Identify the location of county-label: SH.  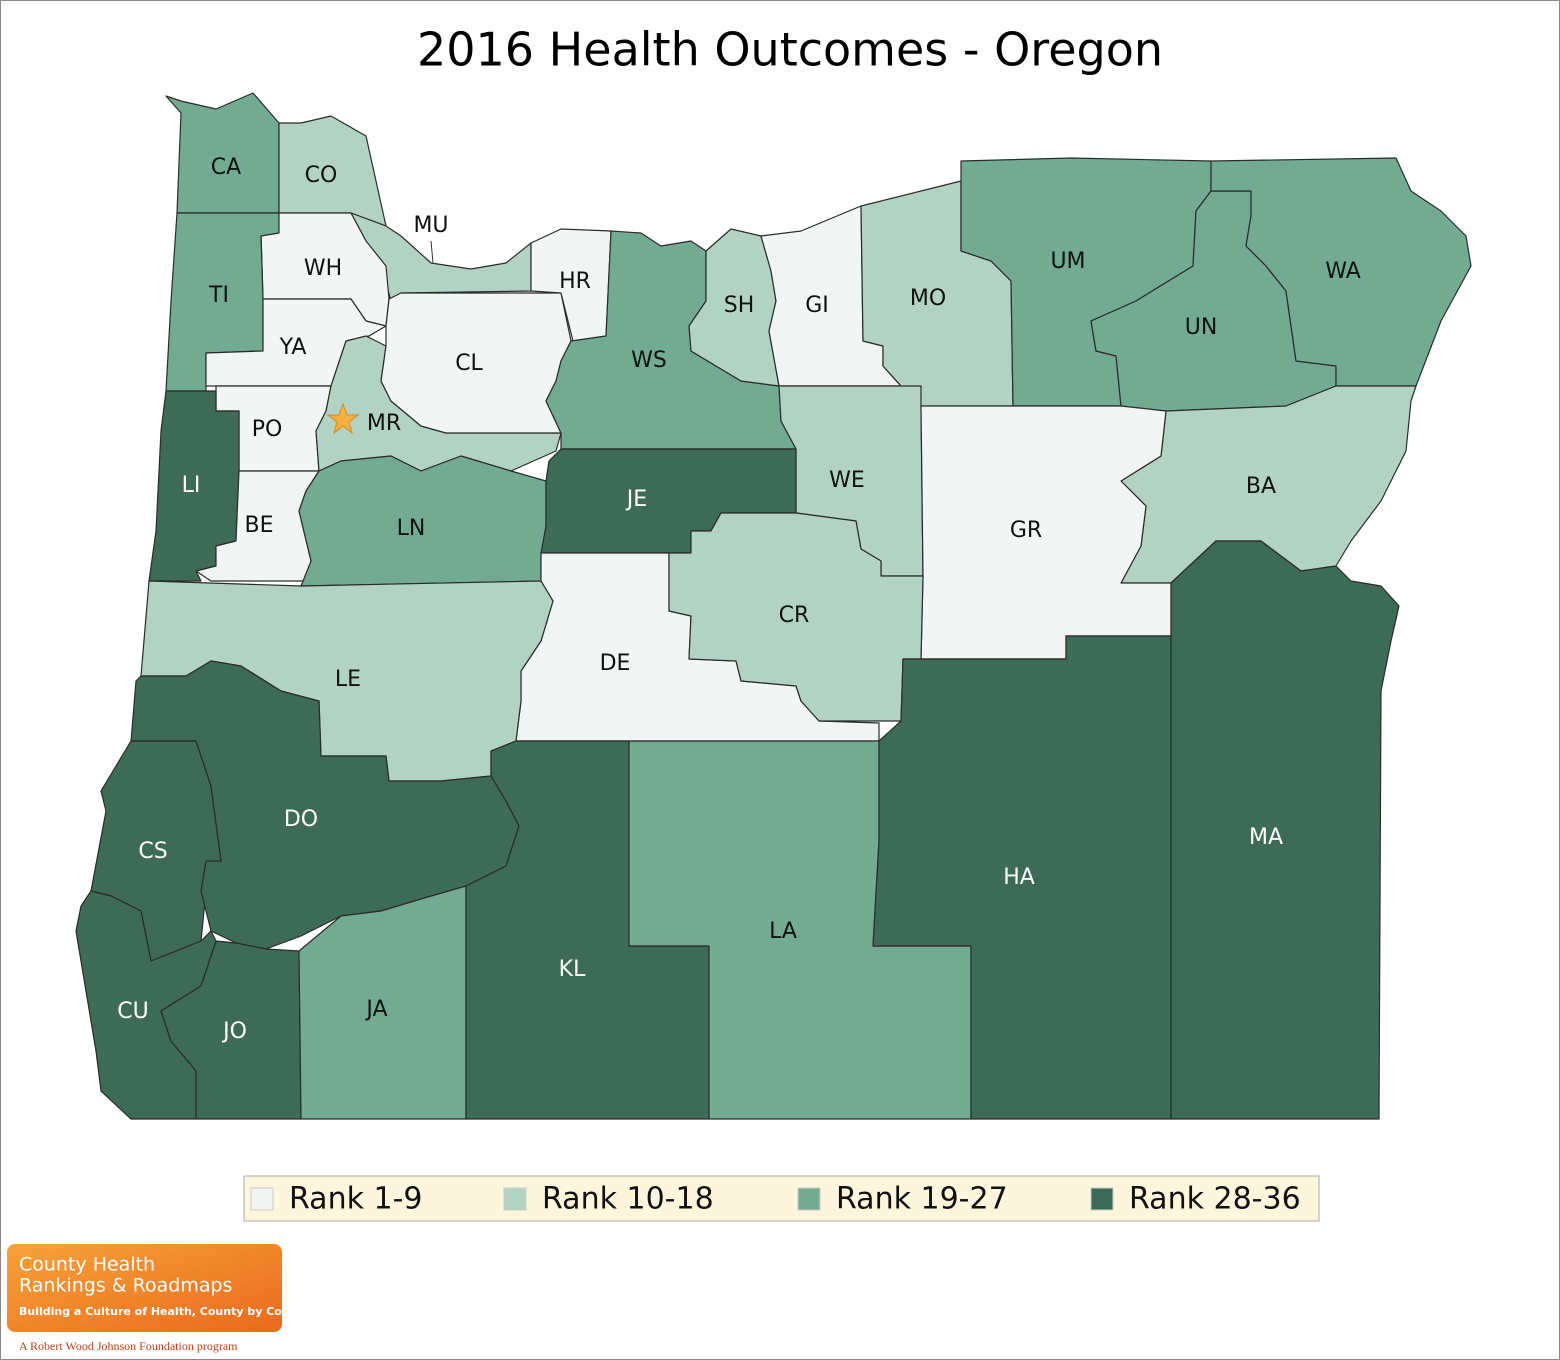
(739, 305).